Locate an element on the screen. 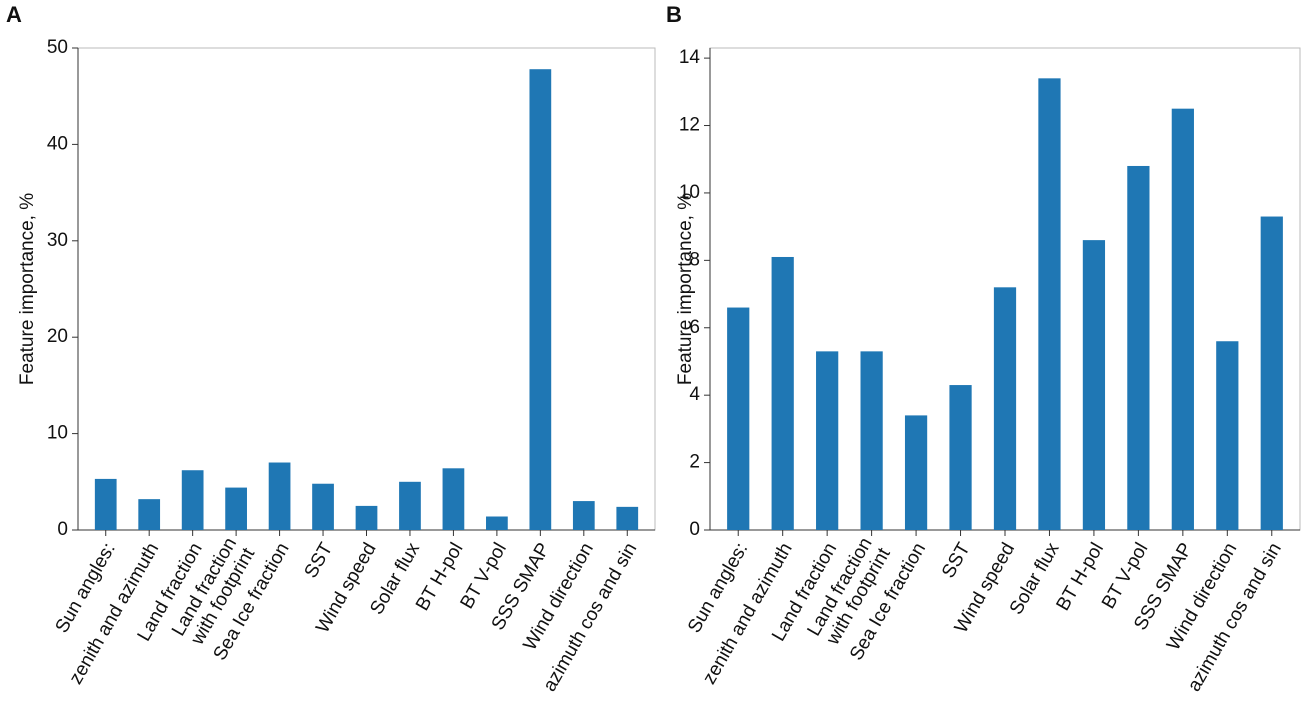 Image resolution: width=1316 pixels, height=718 pixels. y-tick-label: 6 is located at coordinates (694, 327).